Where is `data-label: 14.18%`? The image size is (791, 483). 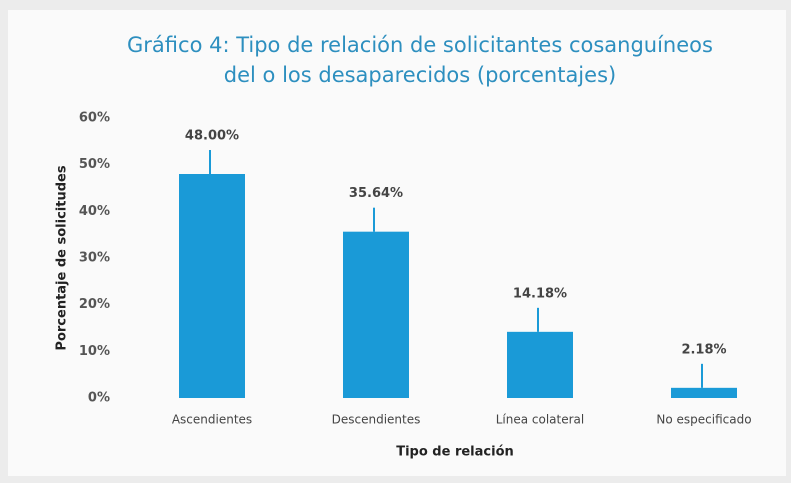
data-label: 14.18% is located at coordinates (540, 293).